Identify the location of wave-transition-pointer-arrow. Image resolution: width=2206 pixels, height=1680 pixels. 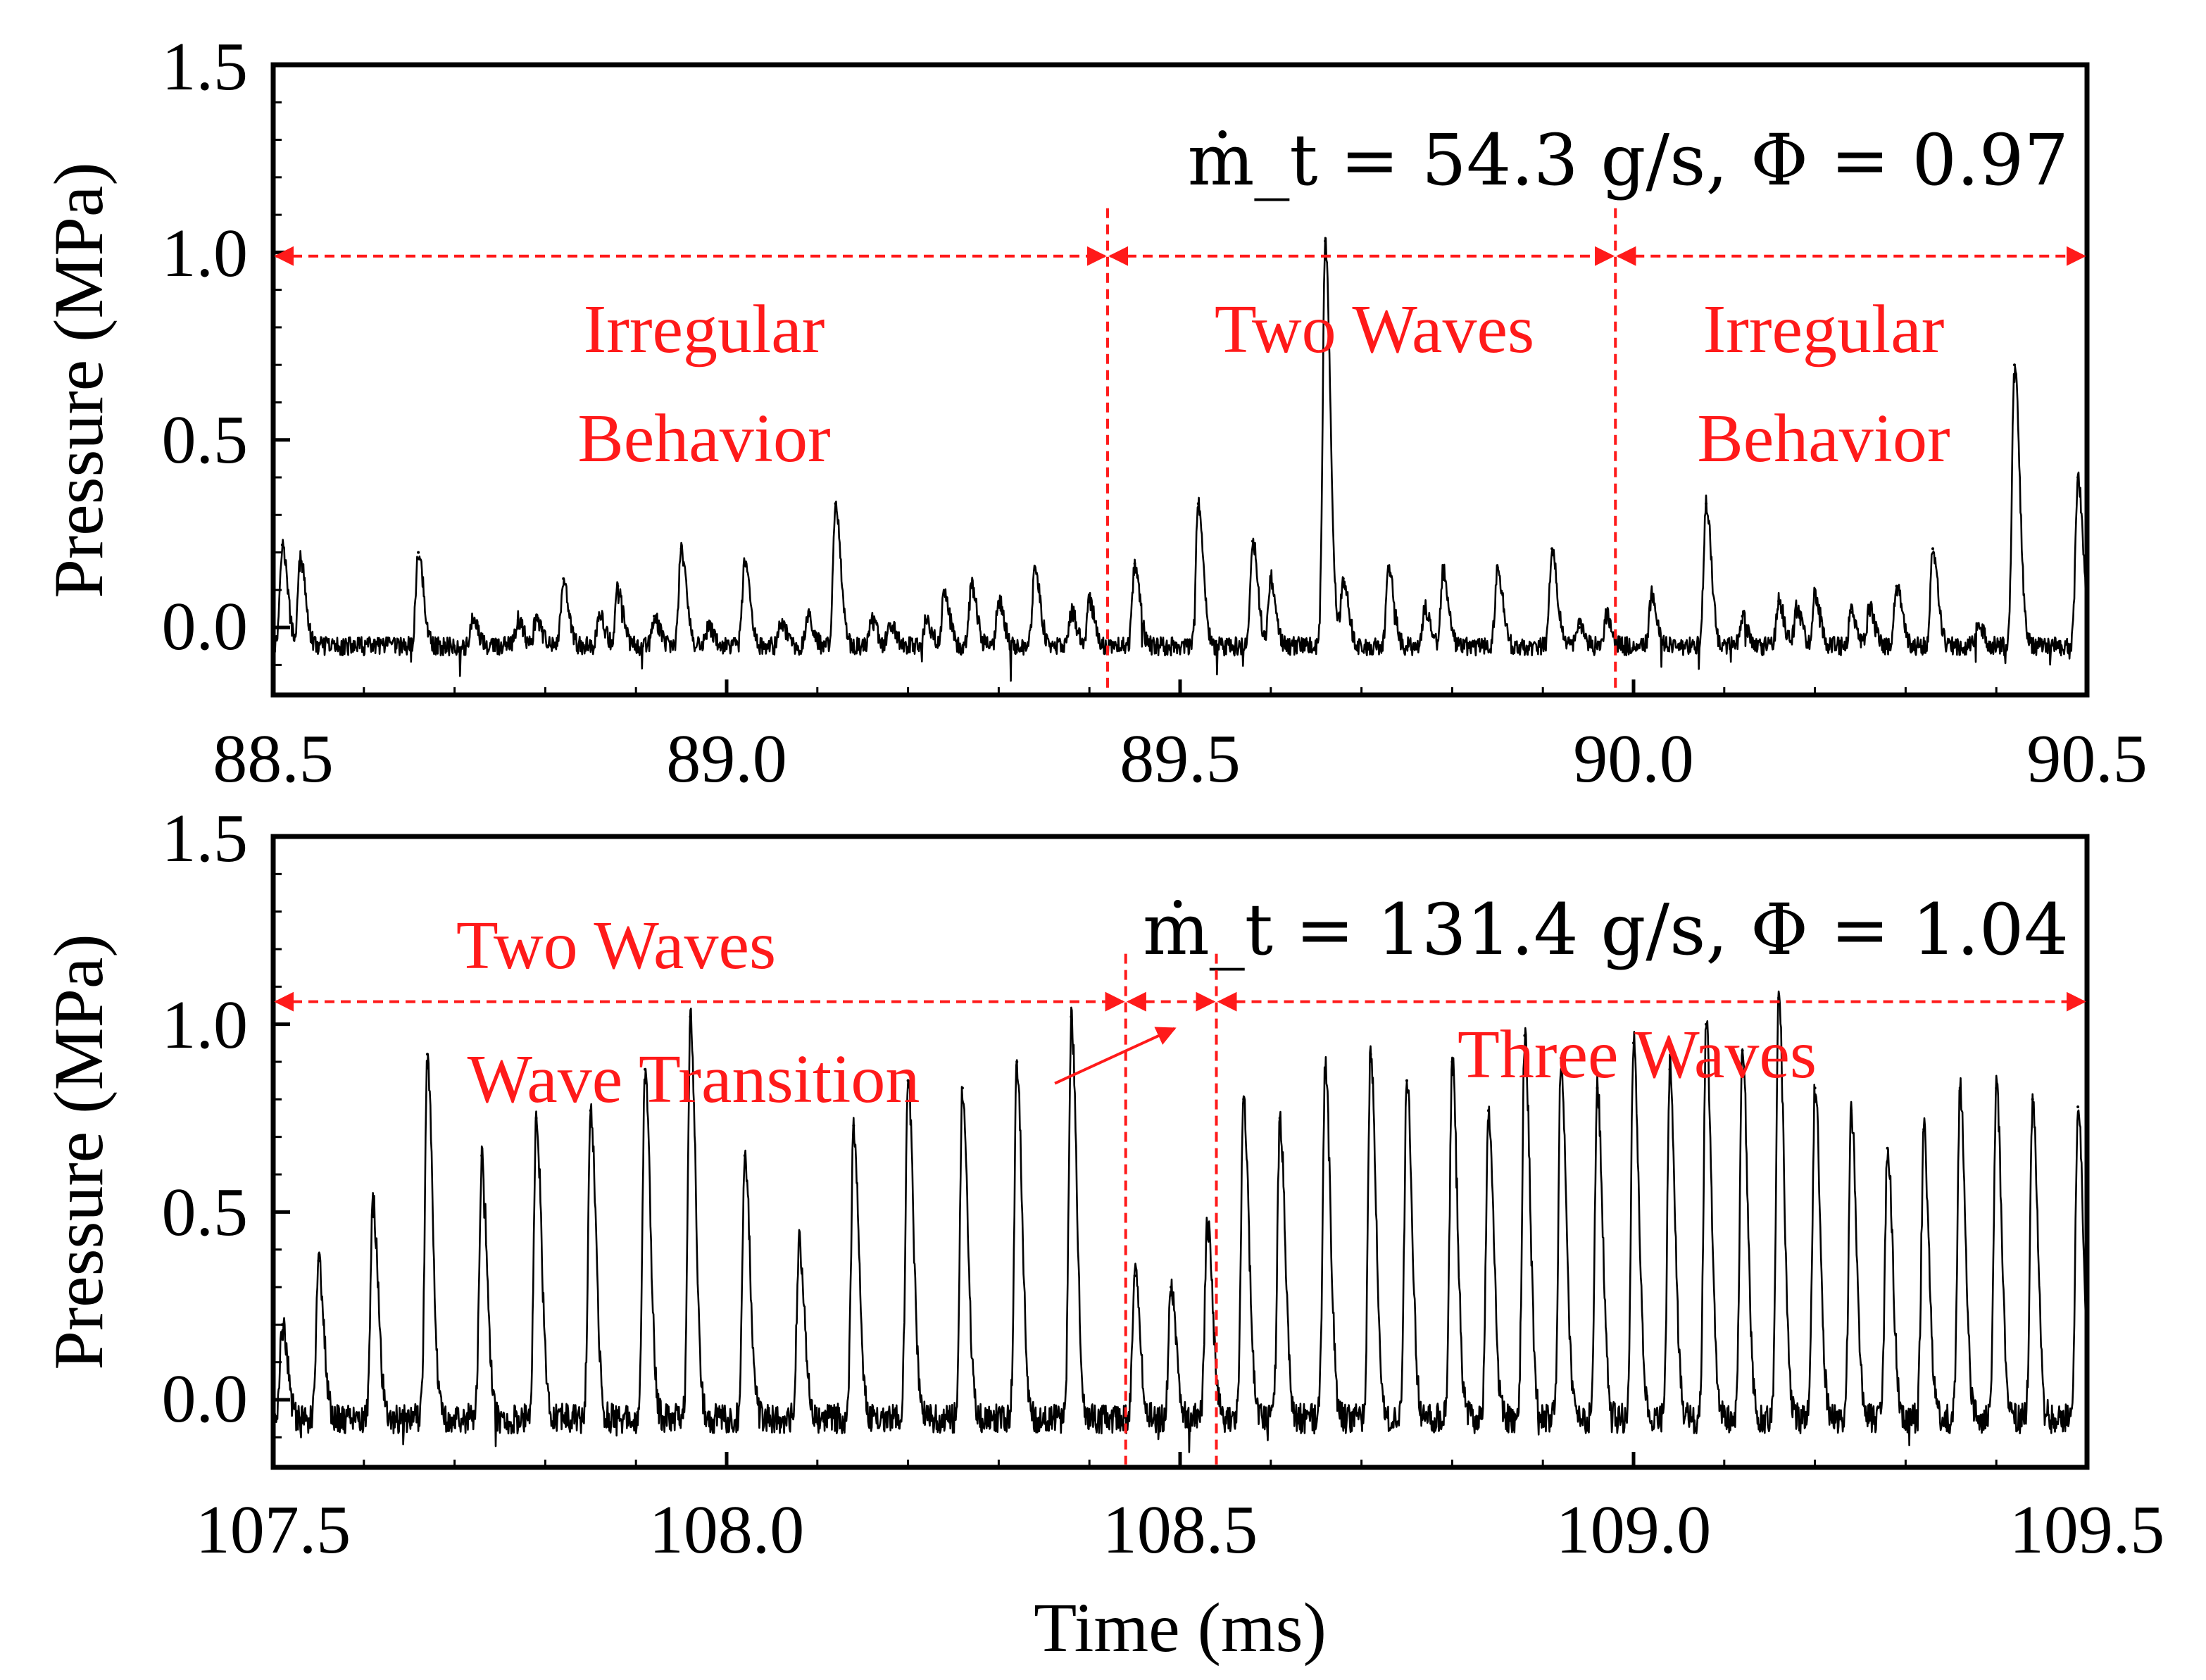
(1116, 1056).